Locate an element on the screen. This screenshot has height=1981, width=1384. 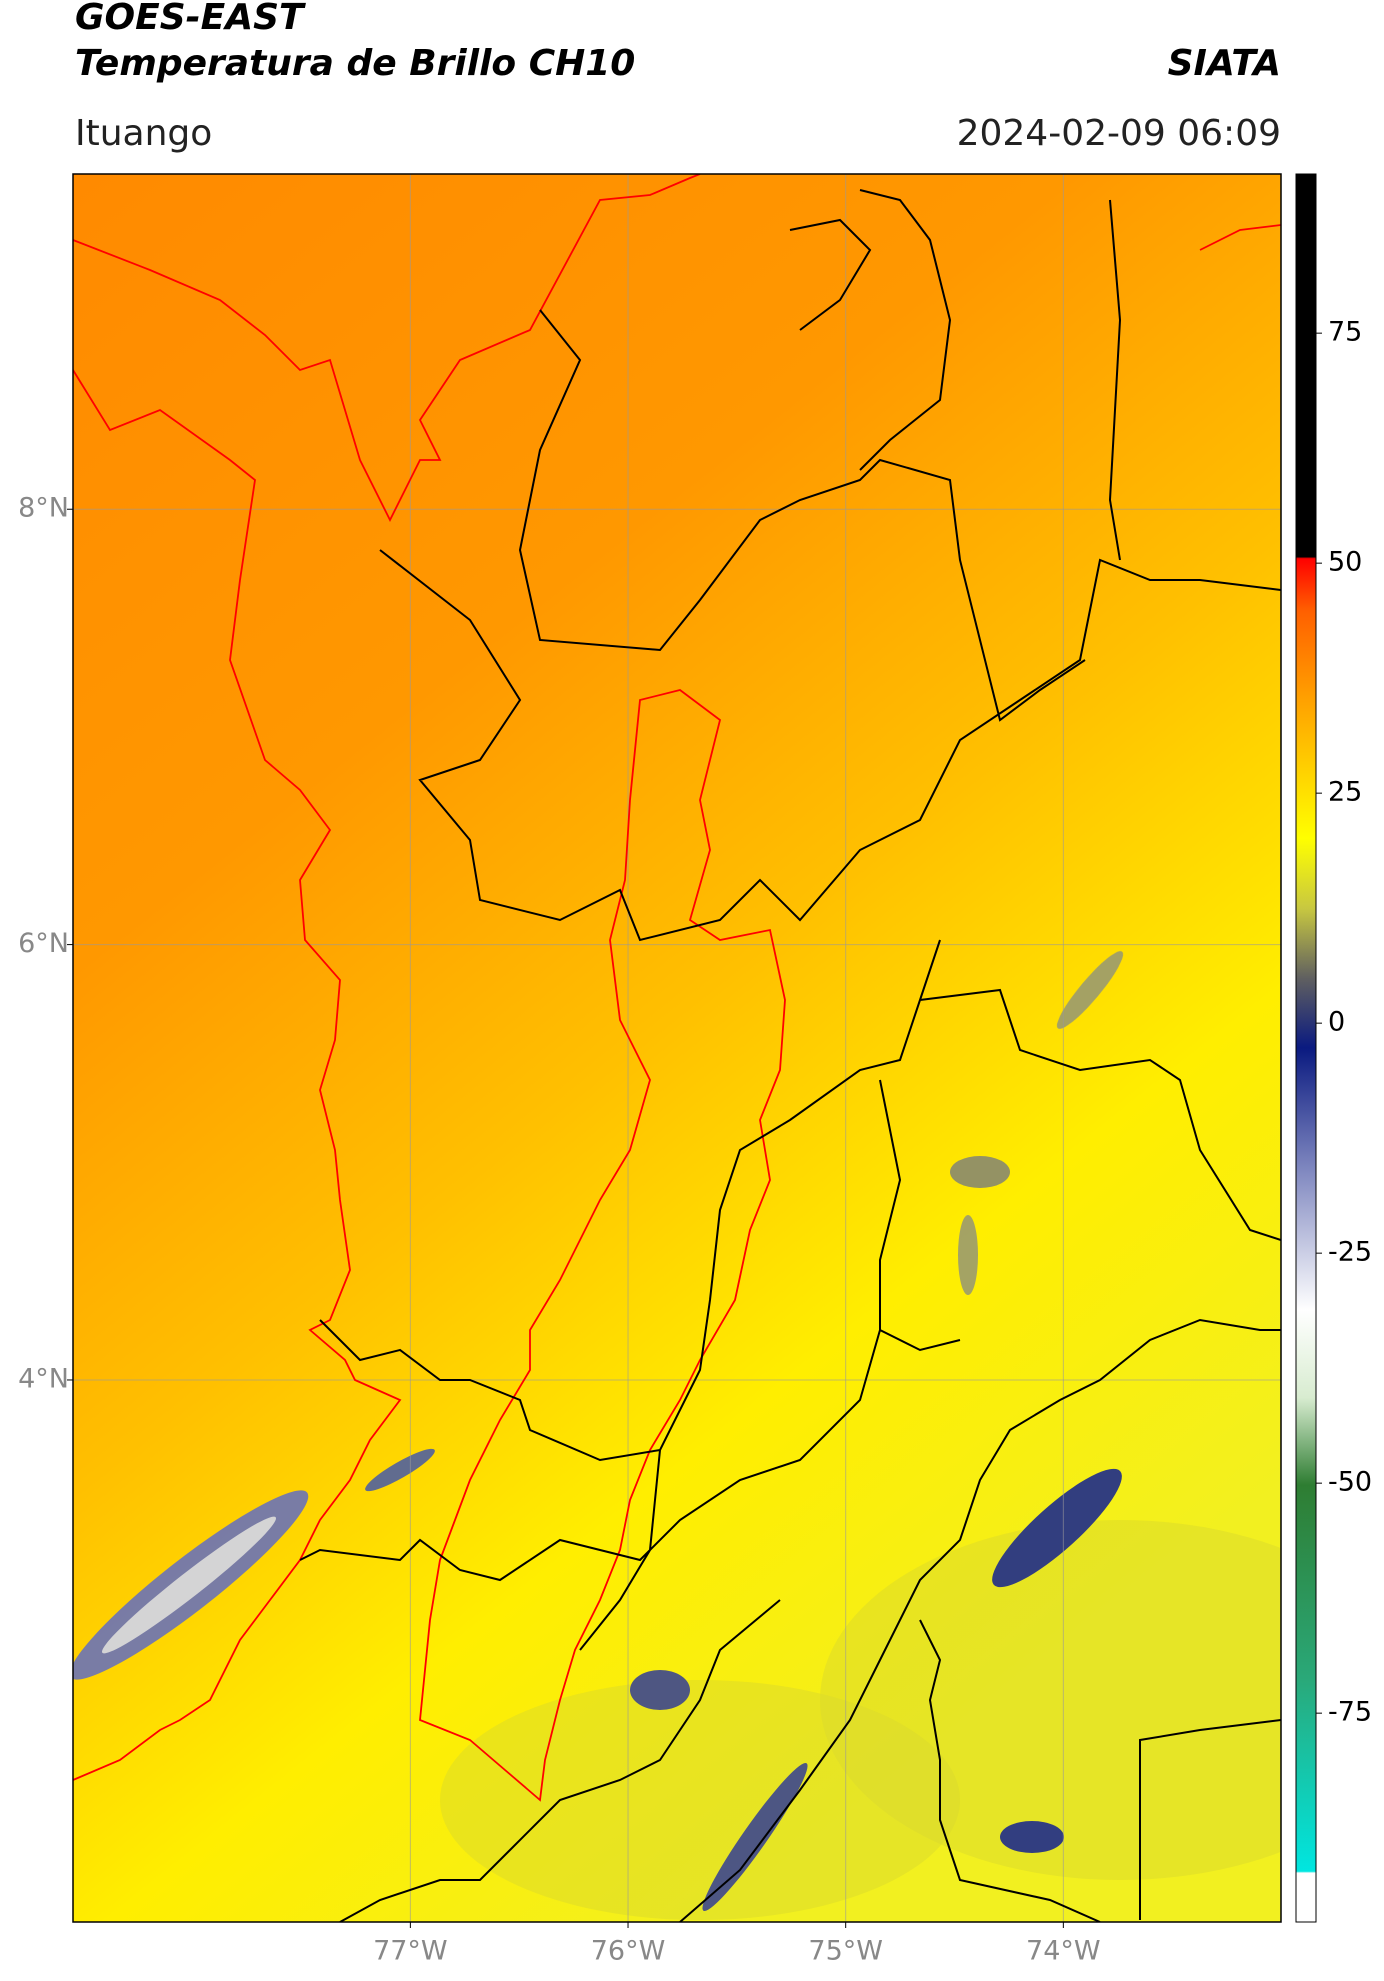
x-tick-label: 74°W is located at coordinates (1063, 1951).